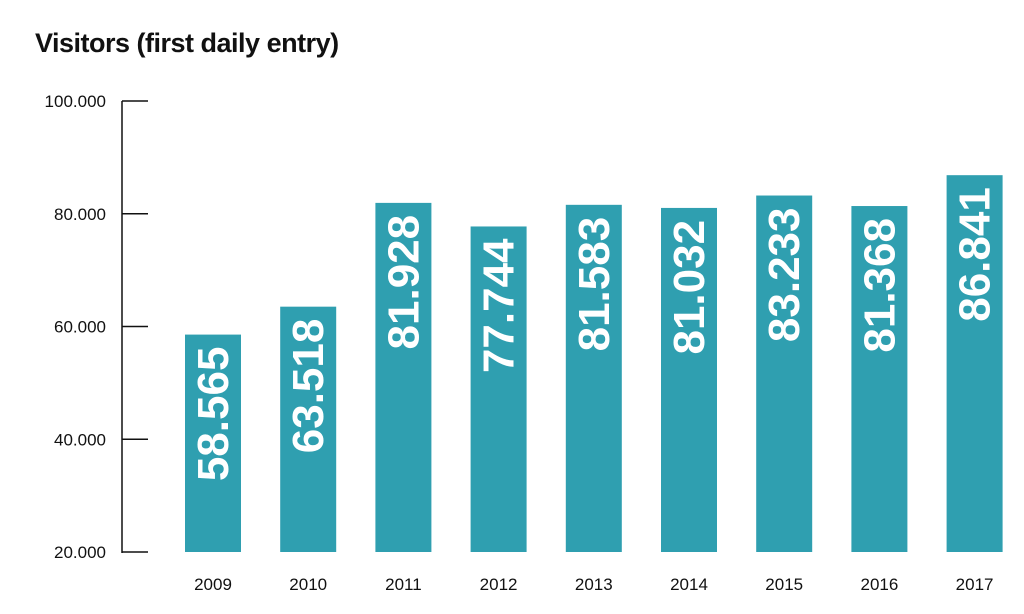 Image resolution: width=1024 pixels, height=614 pixels. I want to click on x-tick-label: 2012, so click(499, 584).